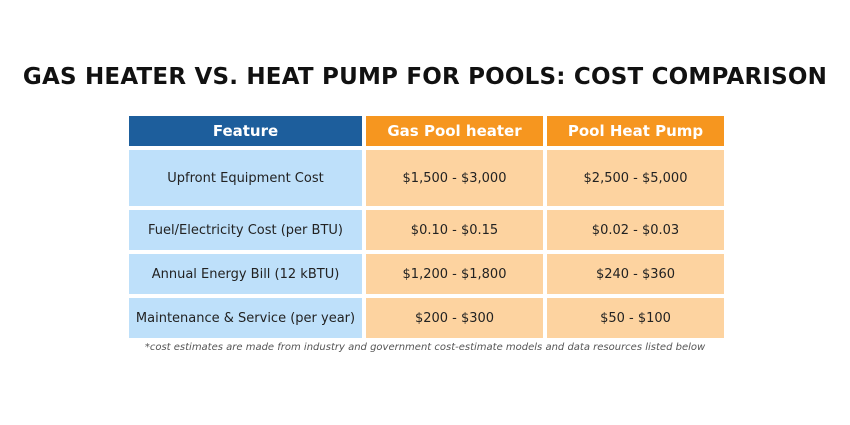 This screenshot has height=425, width=850. Describe the element at coordinates (635, 318) in the screenshot. I see `cost-cell: $50 - $100` at that location.